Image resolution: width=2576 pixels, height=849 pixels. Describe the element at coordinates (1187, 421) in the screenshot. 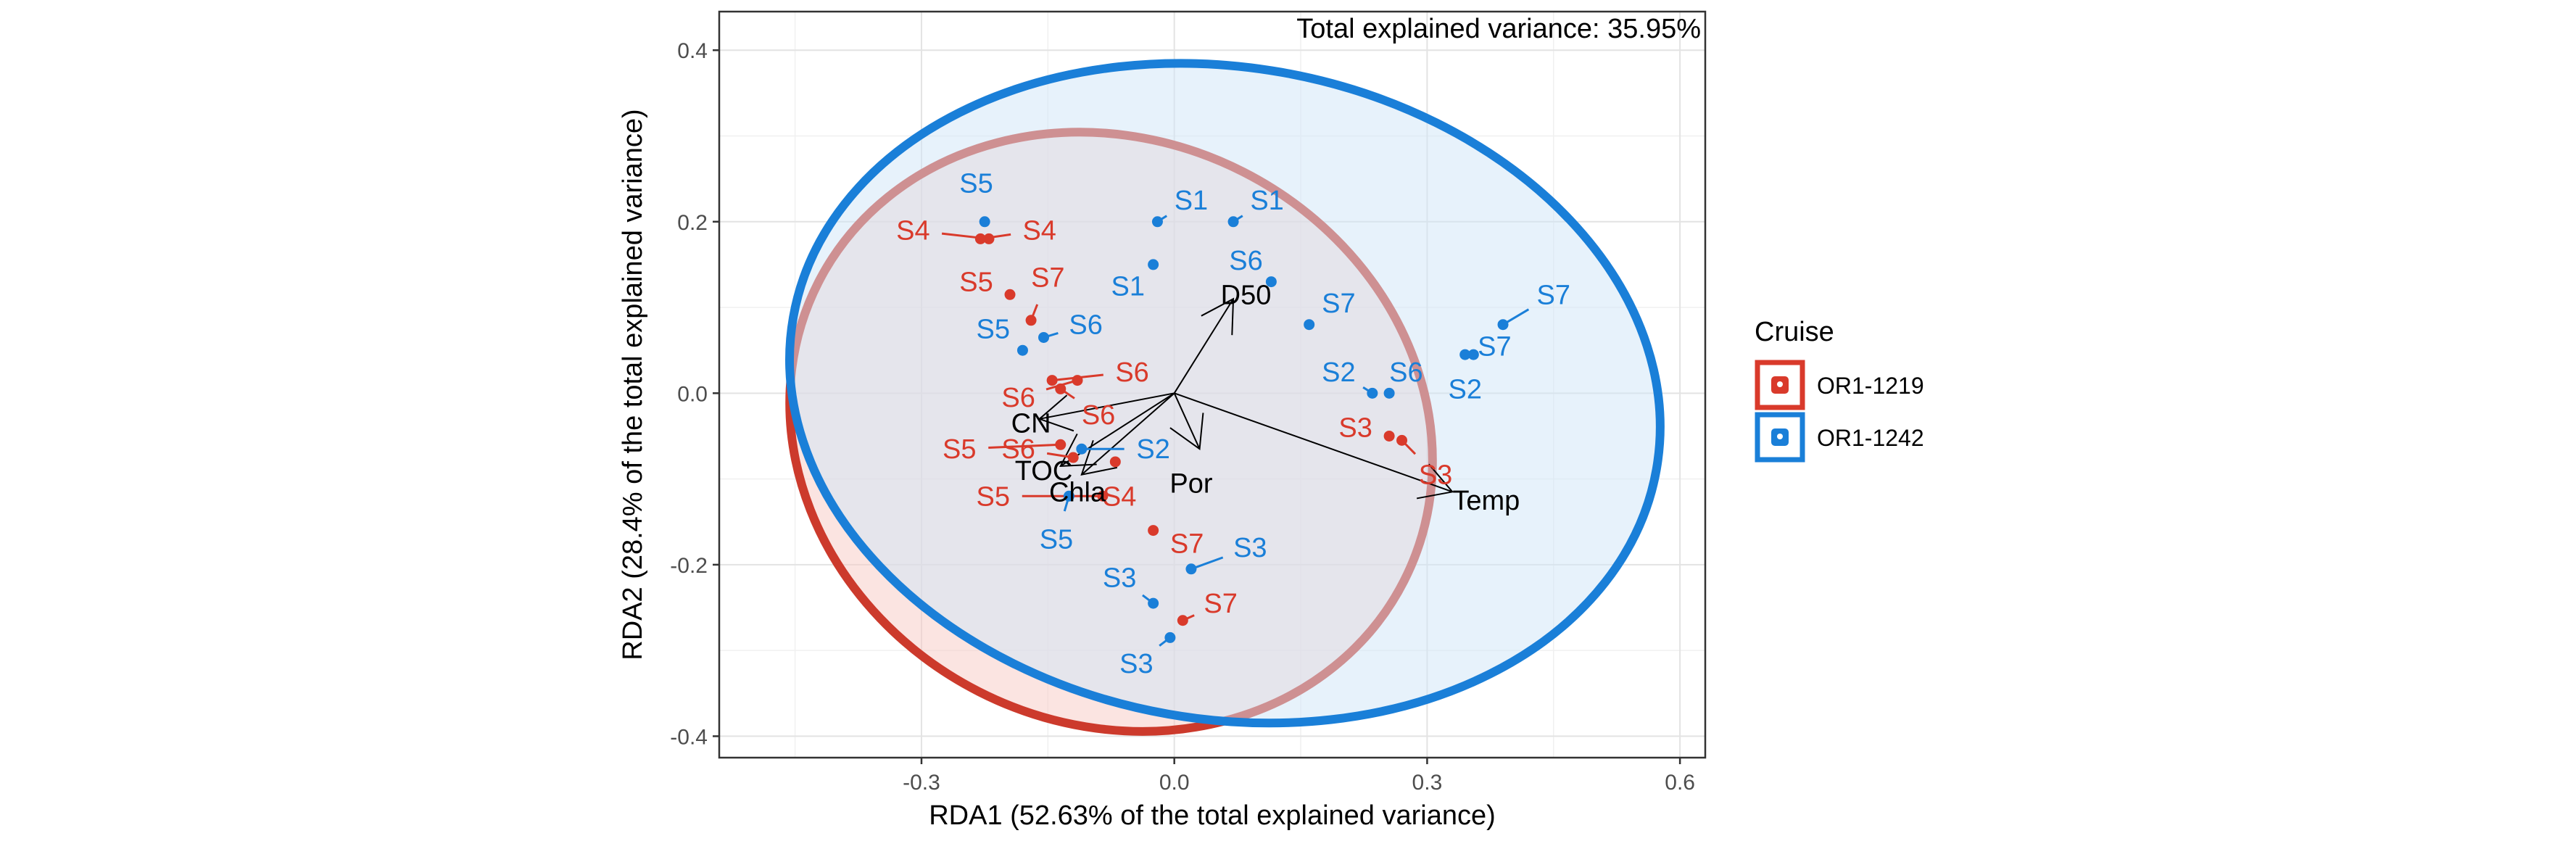

I see `vector-por` at that location.